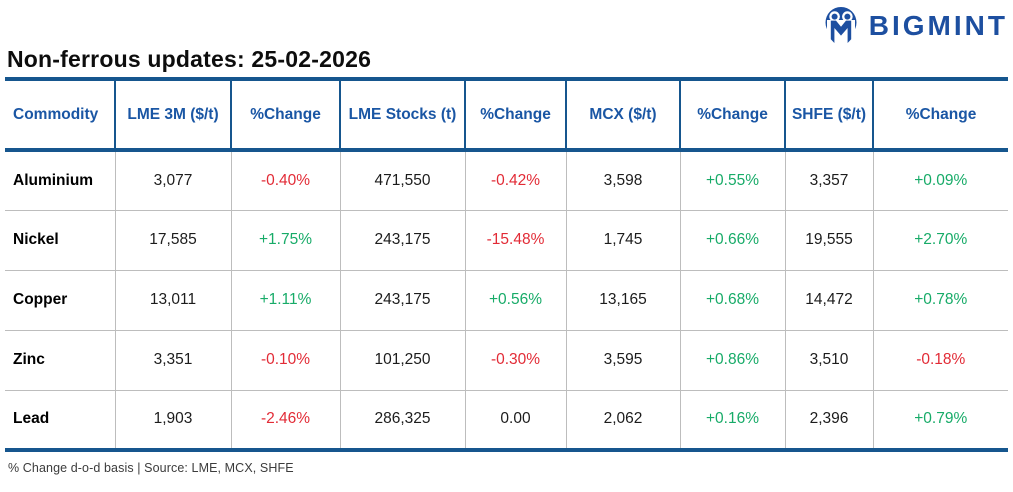 This screenshot has height=492, width=1013. I want to click on cell-lme-stocks: 286,325, so click(402, 419).